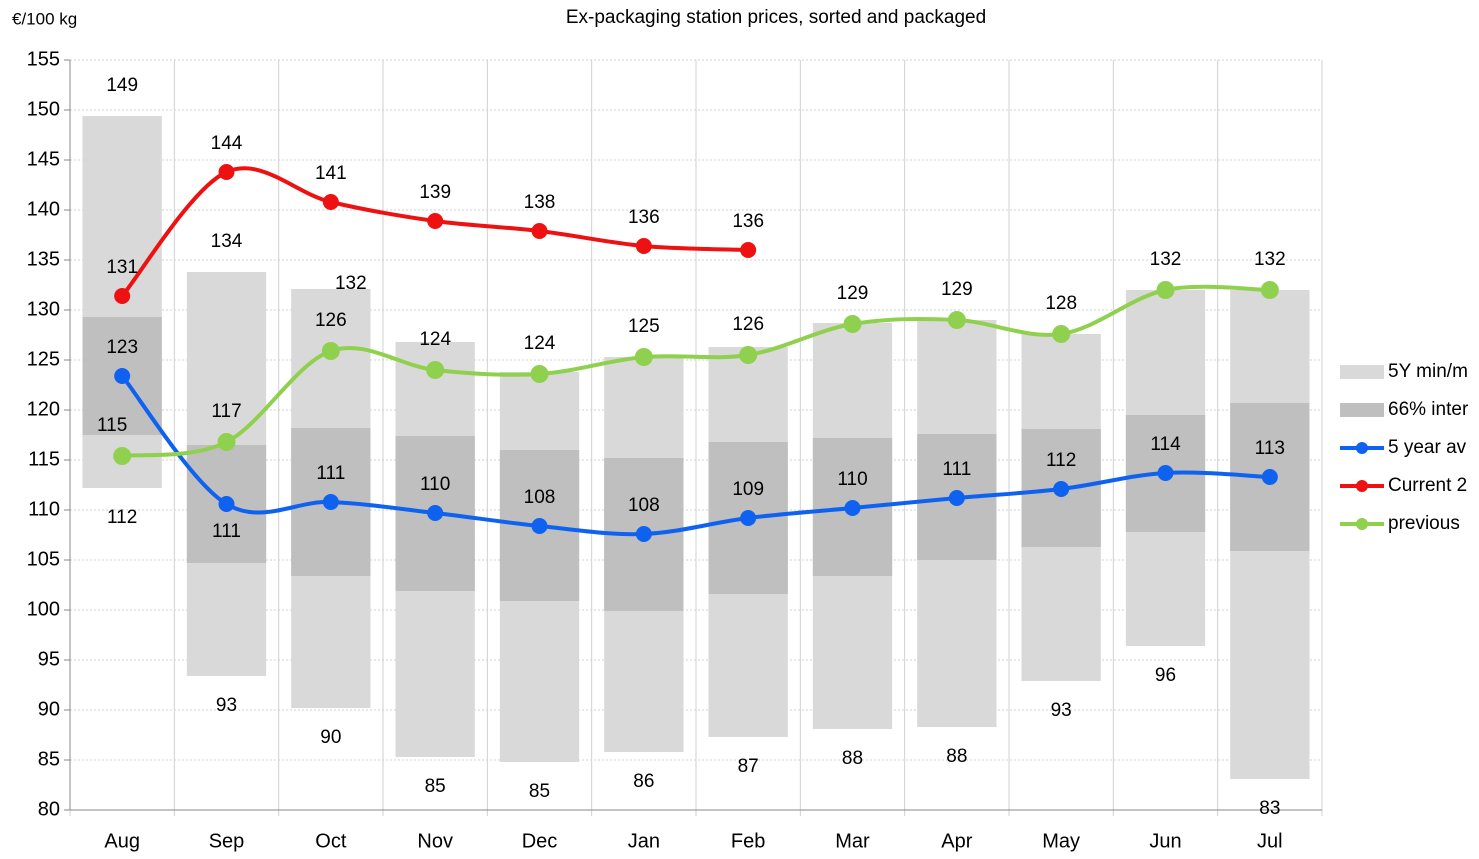 This screenshot has height=859, width=1479. Describe the element at coordinates (1270, 448) in the screenshot. I see `data-label: 113` at that location.